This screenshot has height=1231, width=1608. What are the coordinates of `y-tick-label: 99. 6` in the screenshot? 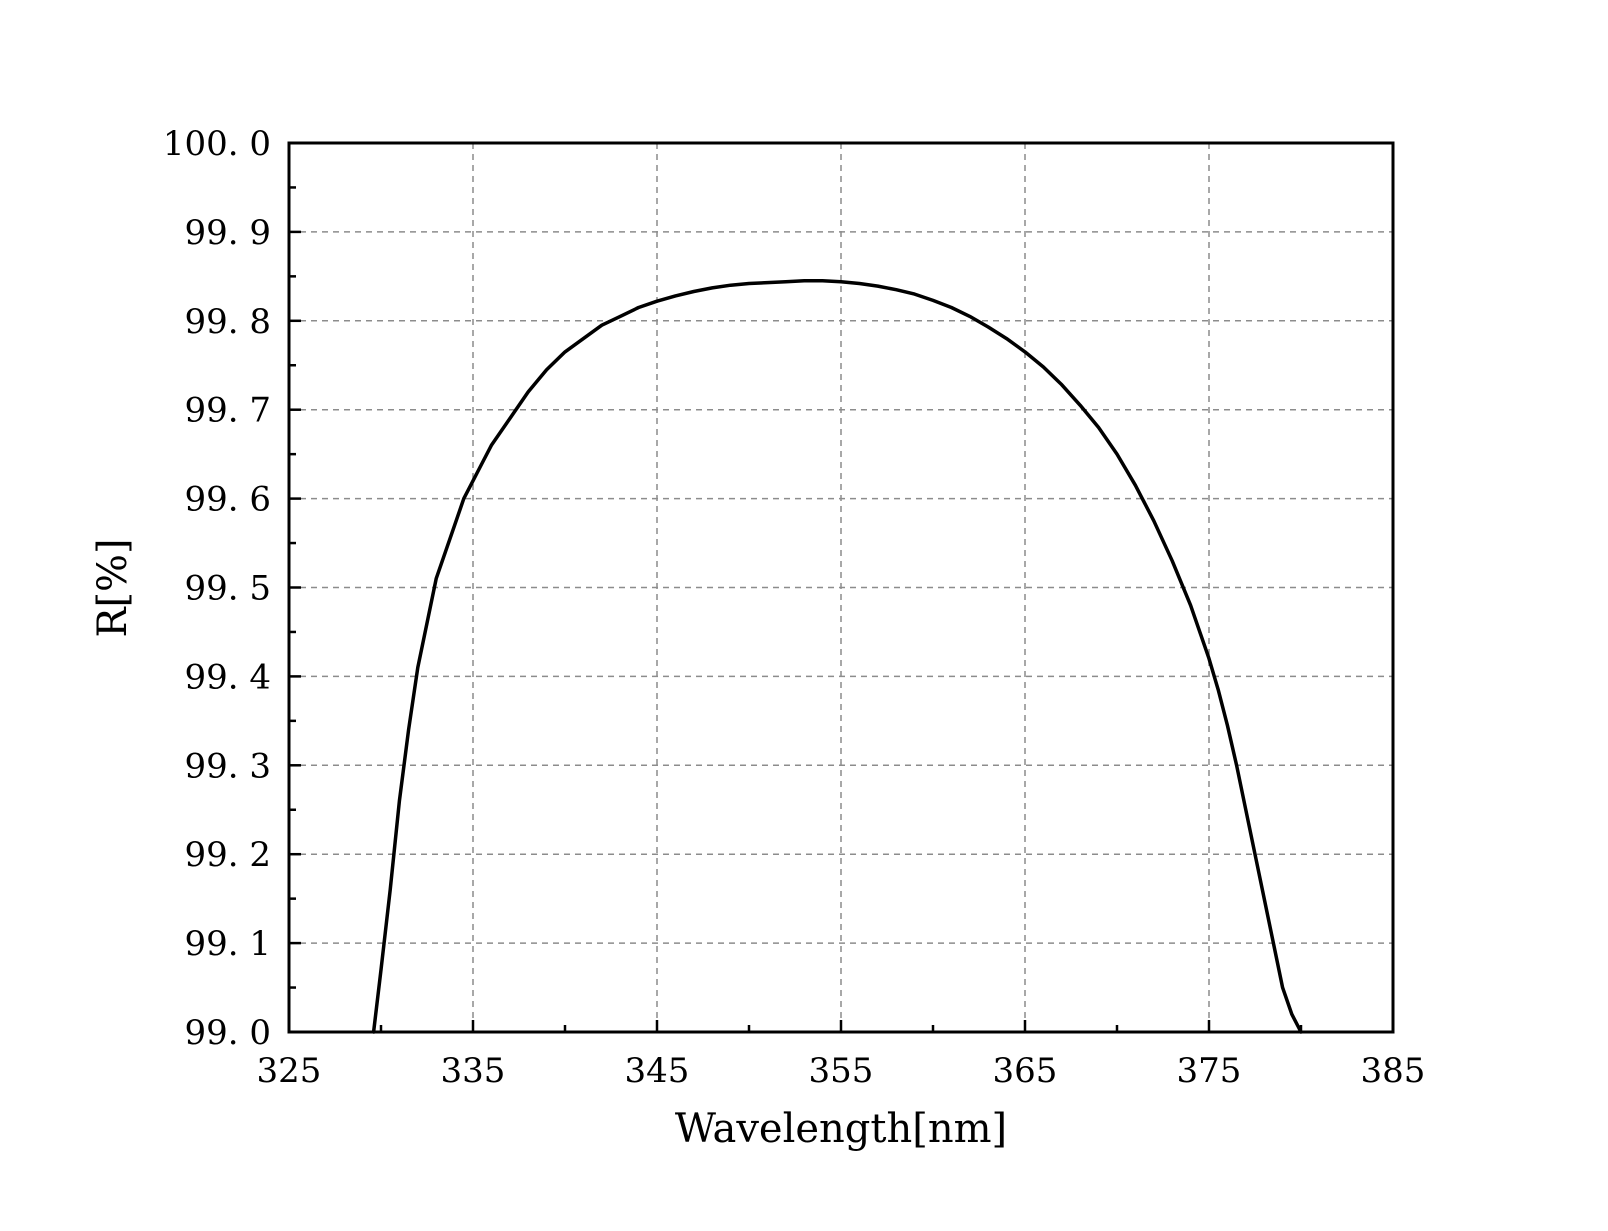 It's located at (227, 500).